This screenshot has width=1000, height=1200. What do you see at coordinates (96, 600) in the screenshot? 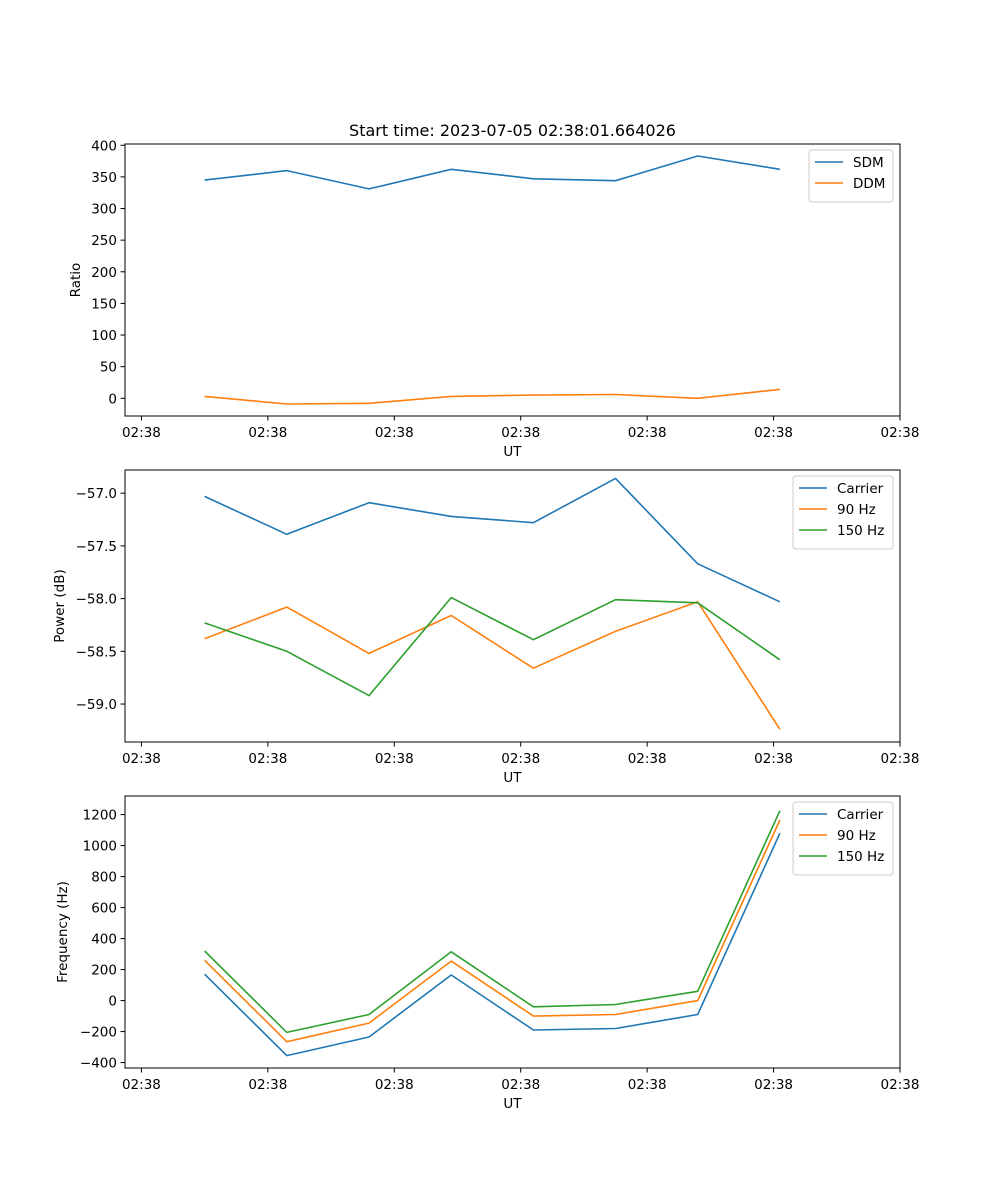
I see `y-tick-label: −58.0` at bounding box center [96, 600].